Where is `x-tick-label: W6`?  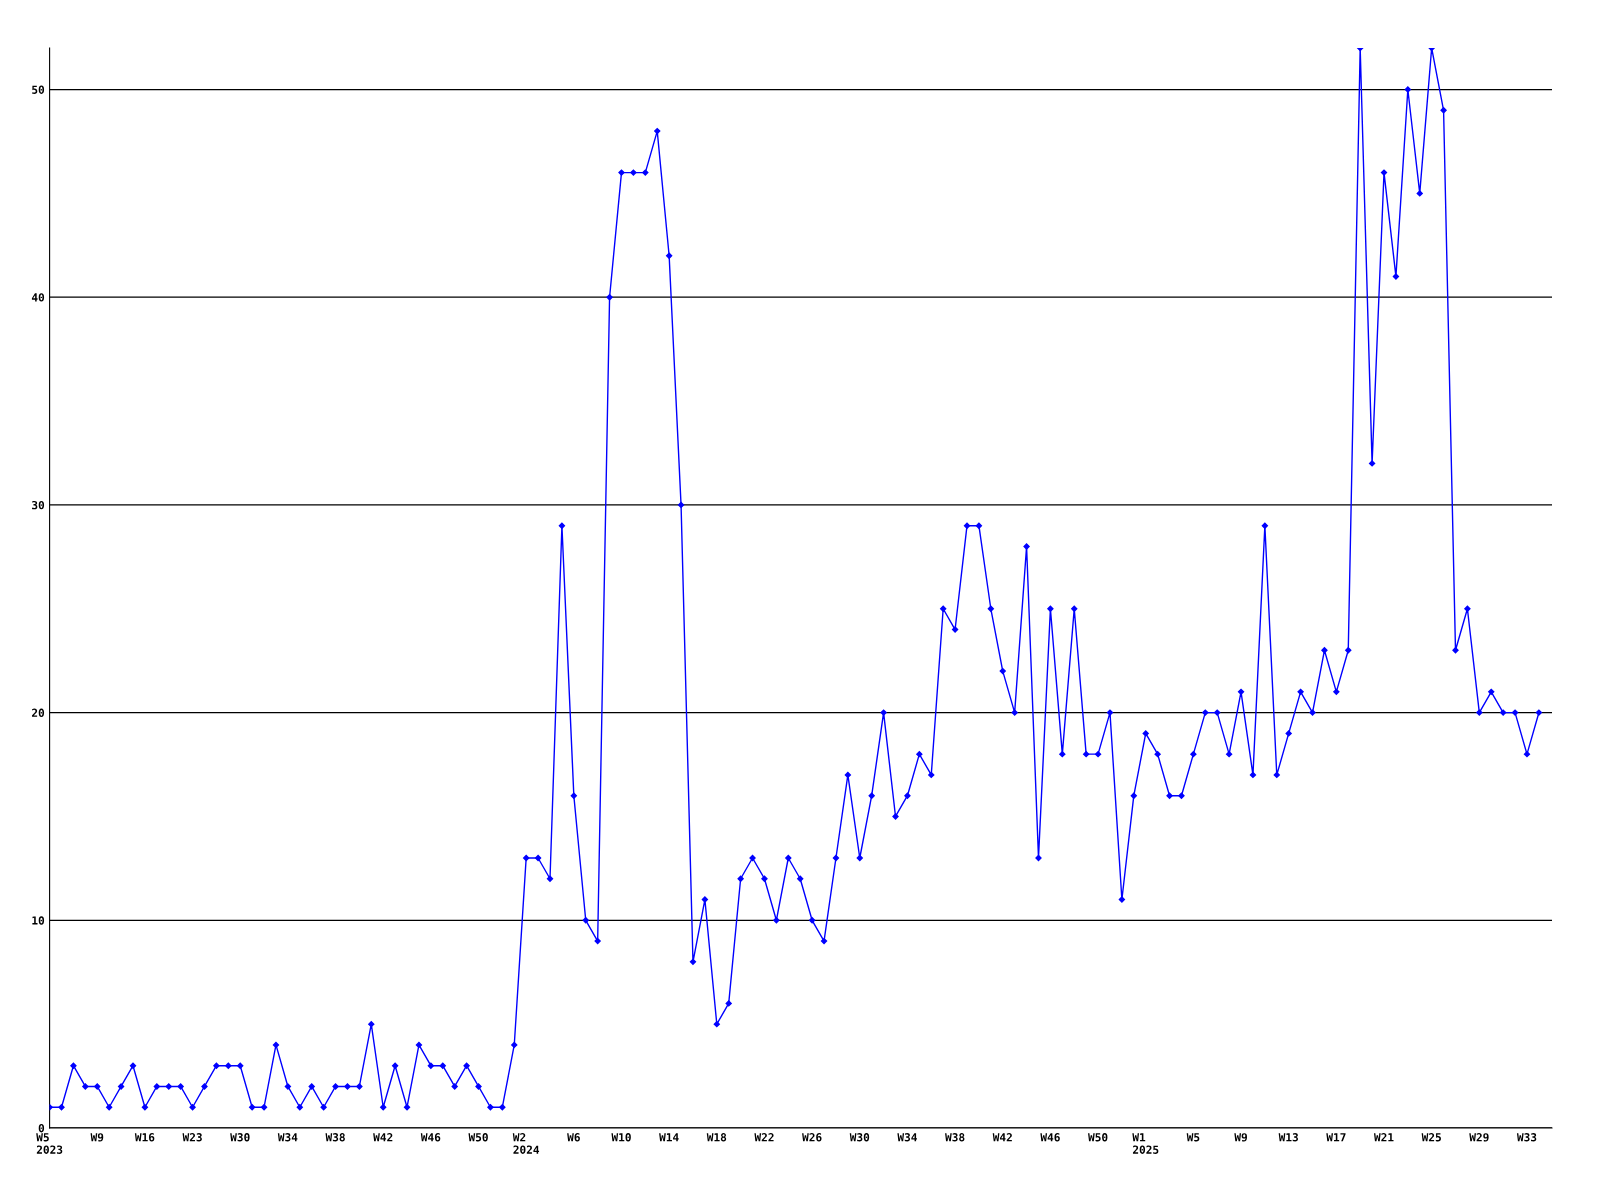 x-tick-label: W6 is located at coordinates (573, 1137).